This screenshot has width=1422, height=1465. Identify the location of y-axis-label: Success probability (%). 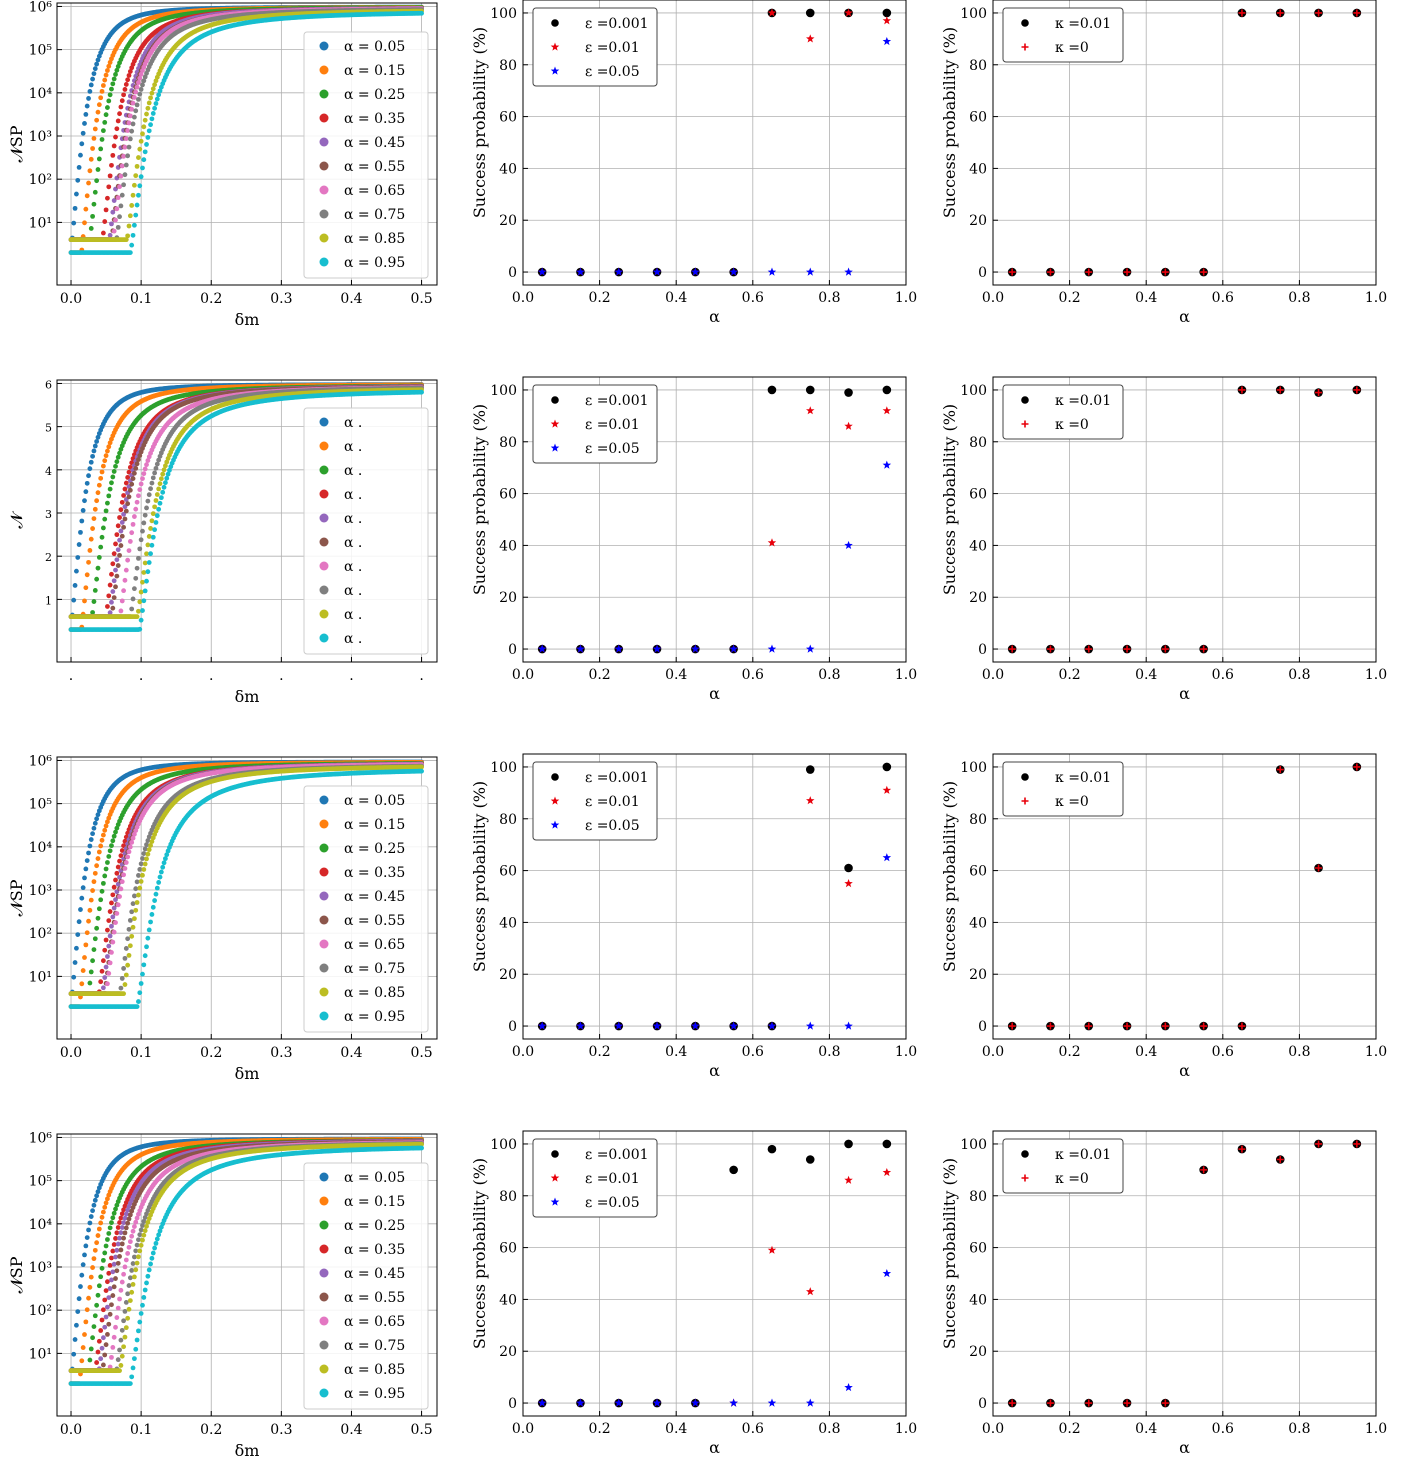
(479, 122).